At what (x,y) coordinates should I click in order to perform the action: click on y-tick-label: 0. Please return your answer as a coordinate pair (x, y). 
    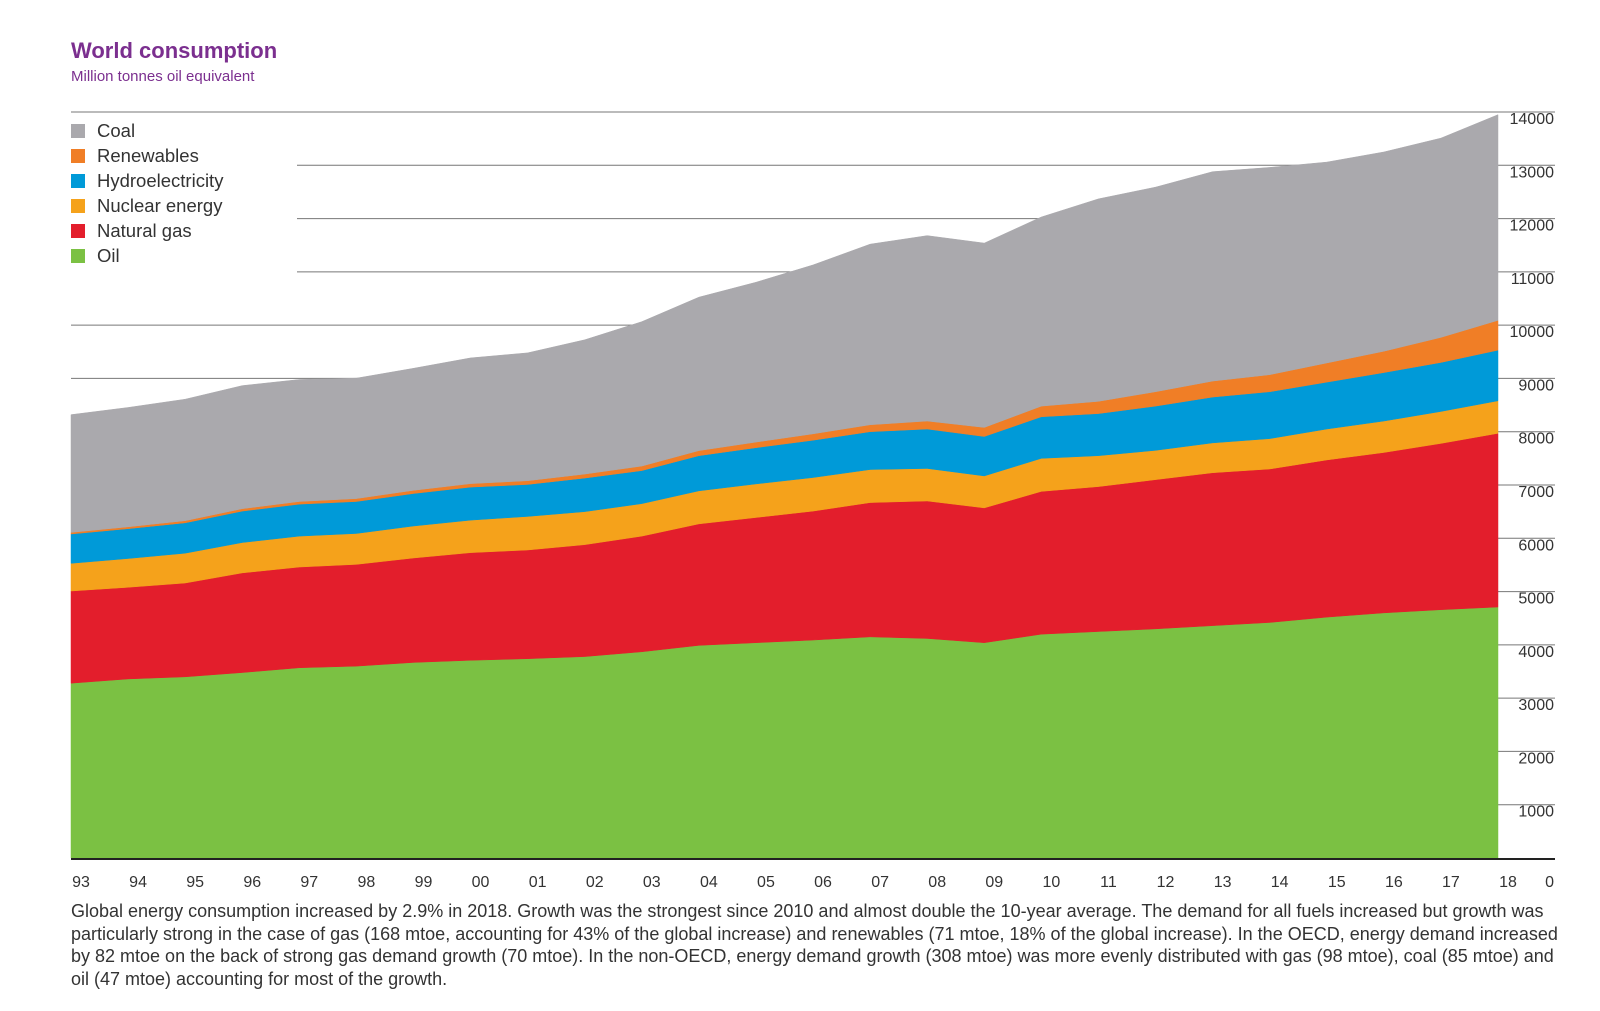
    Looking at the image, I should click on (1549, 882).